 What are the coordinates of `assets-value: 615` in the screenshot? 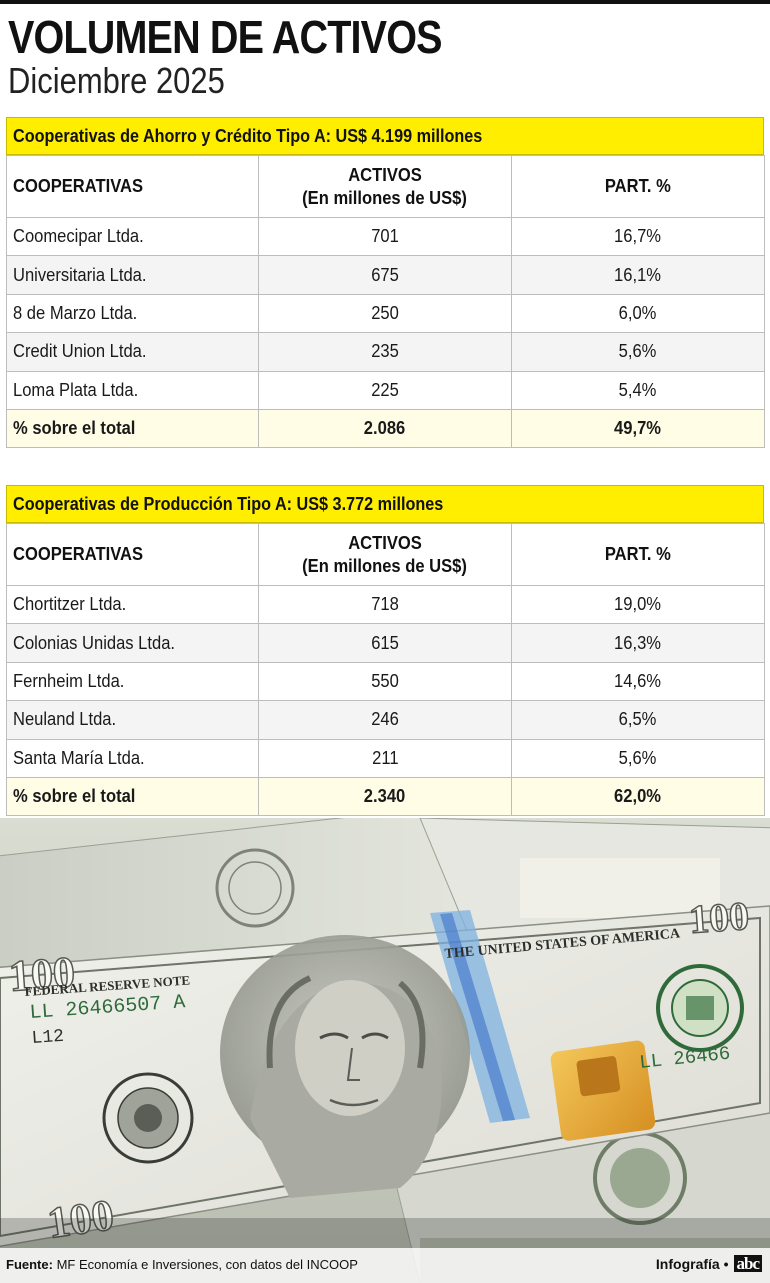 It's located at (385, 643).